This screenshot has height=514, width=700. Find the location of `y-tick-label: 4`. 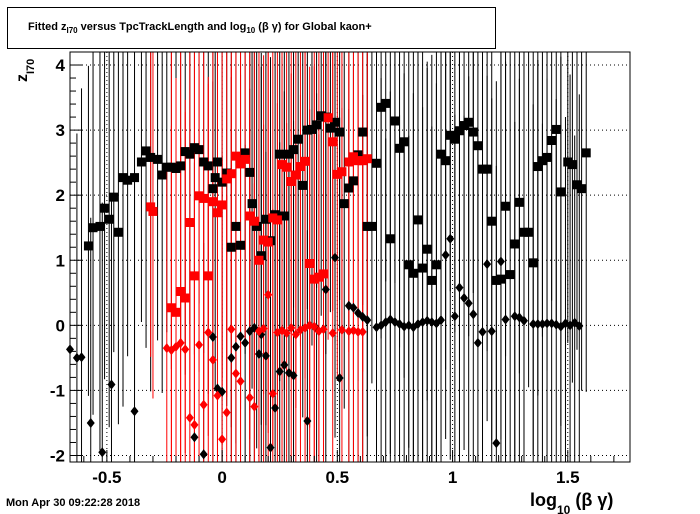

y-tick-label: 4 is located at coordinates (61, 65).